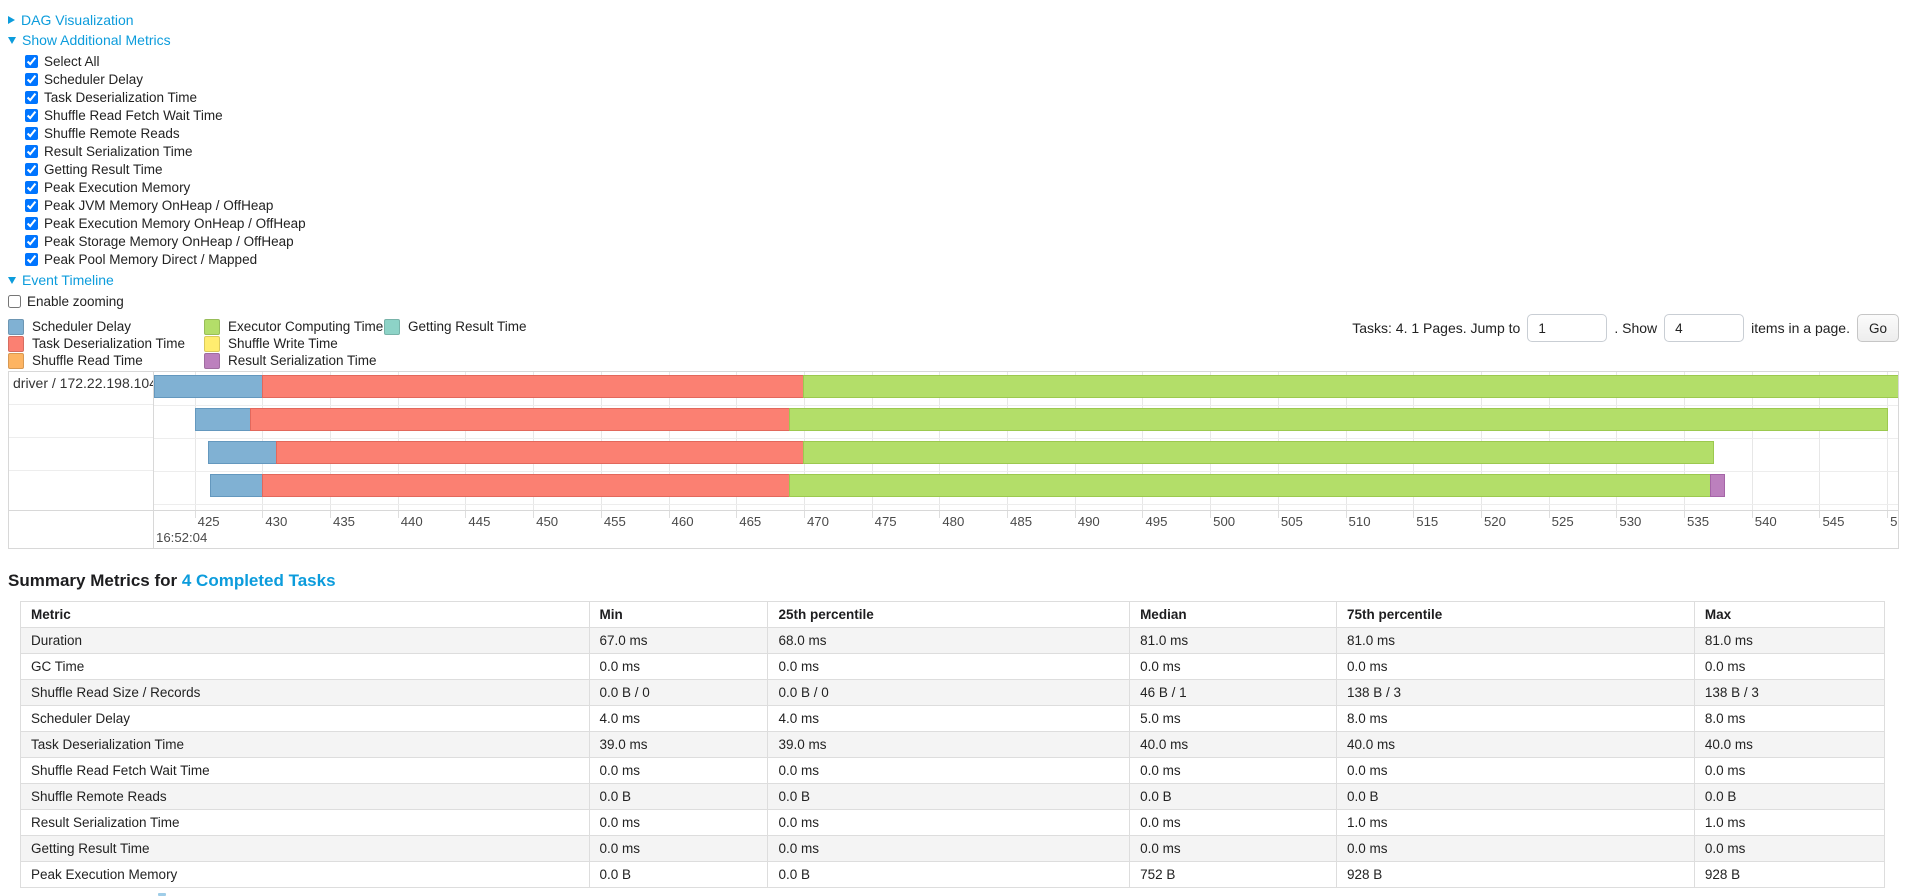 This screenshot has width=1907, height=896. What do you see at coordinates (1515, 718) in the screenshot?
I see `metric-value-cell: 8.0 ms` at bounding box center [1515, 718].